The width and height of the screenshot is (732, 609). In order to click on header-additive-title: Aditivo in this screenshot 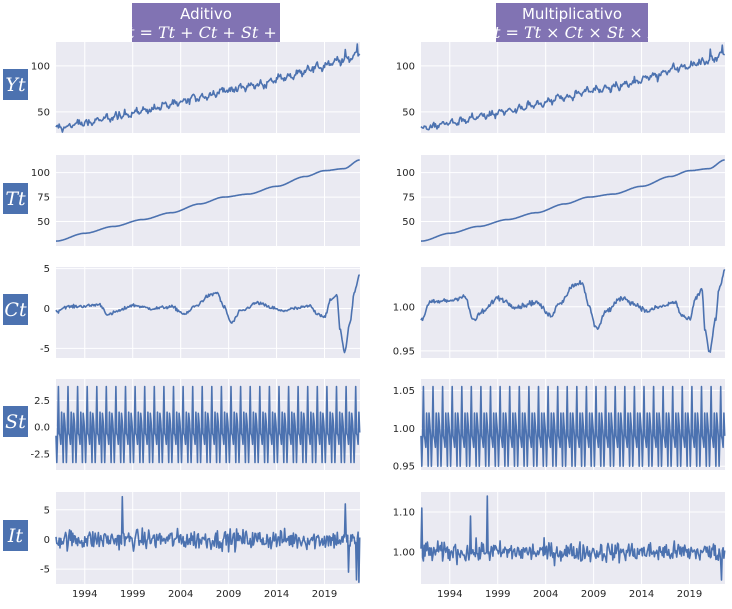, I will do `click(206, 14)`.